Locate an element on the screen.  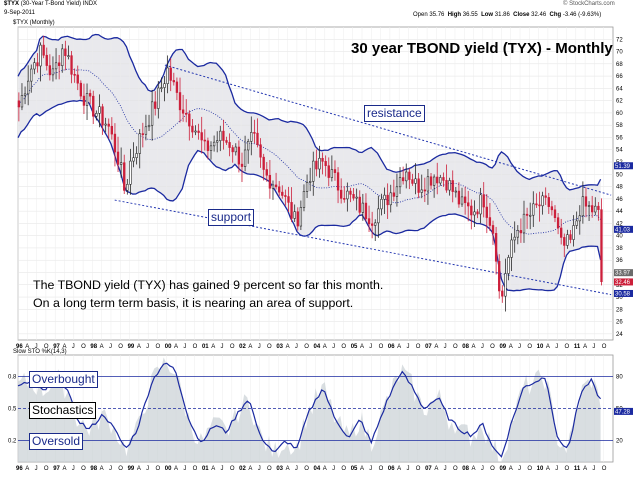
stoch-tick-label: 80 is located at coordinates (619, 377).